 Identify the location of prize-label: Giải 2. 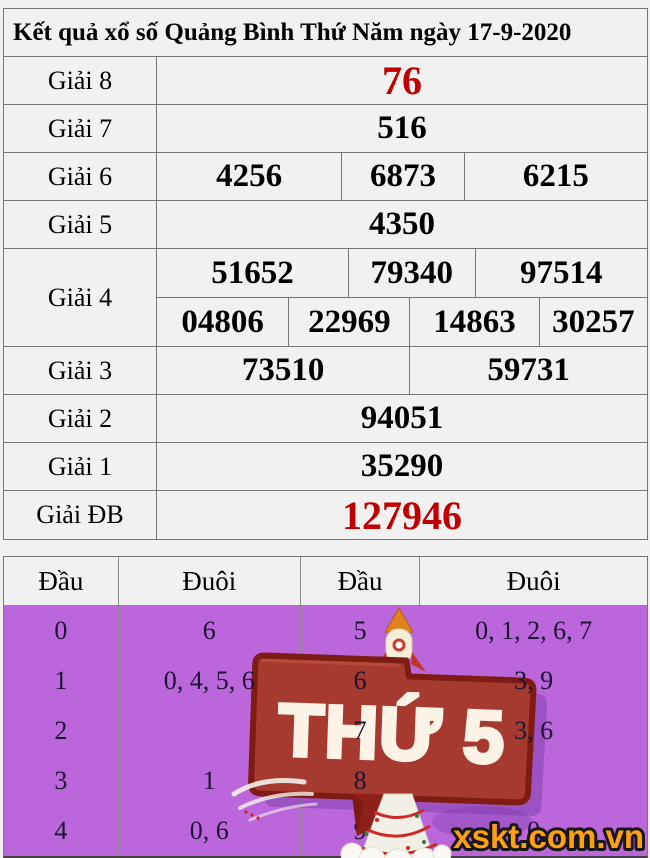
(80, 418).